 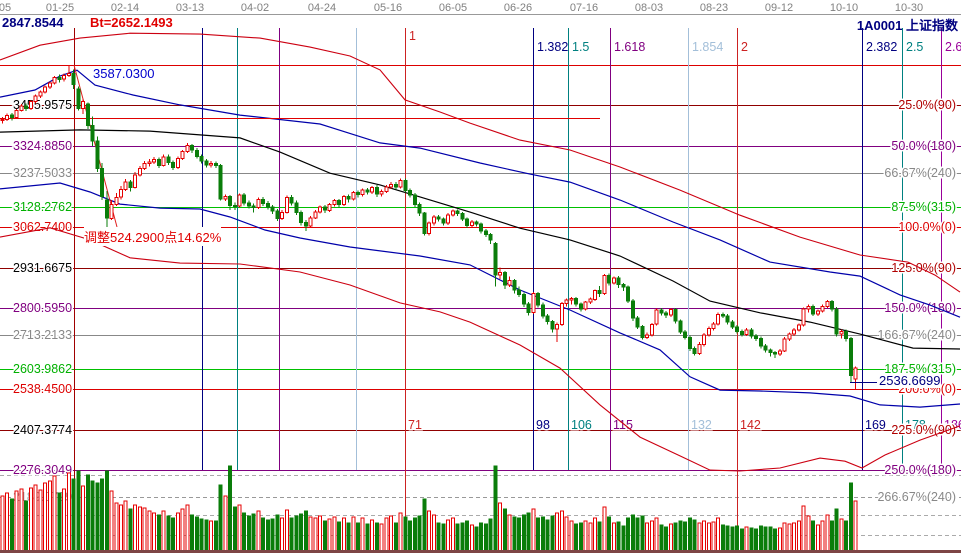 What do you see at coordinates (125, 8) in the screenshot?
I see `date-tick-label: 02-14` at bounding box center [125, 8].